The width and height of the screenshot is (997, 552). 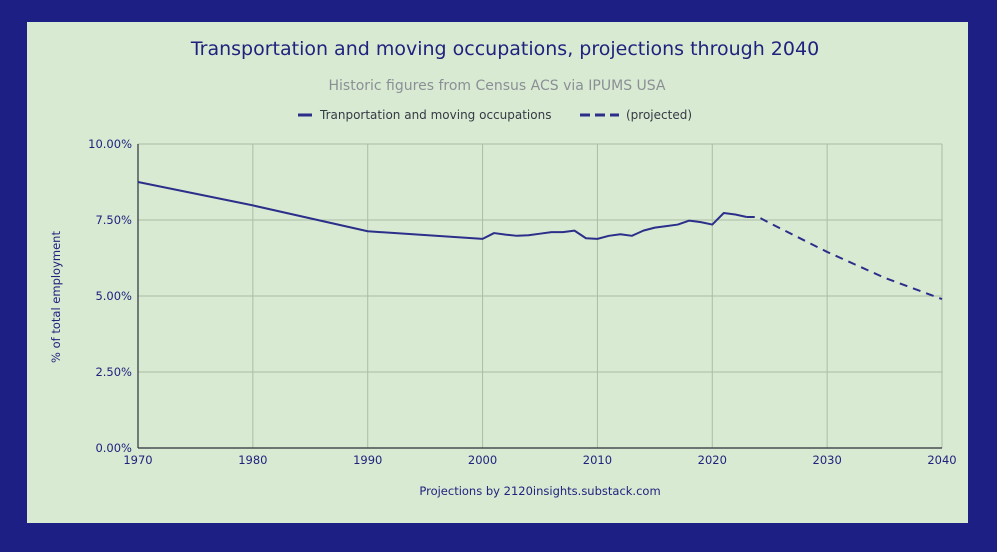 I want to click on x-tick-label: 2030, so click(x=827, y=460).